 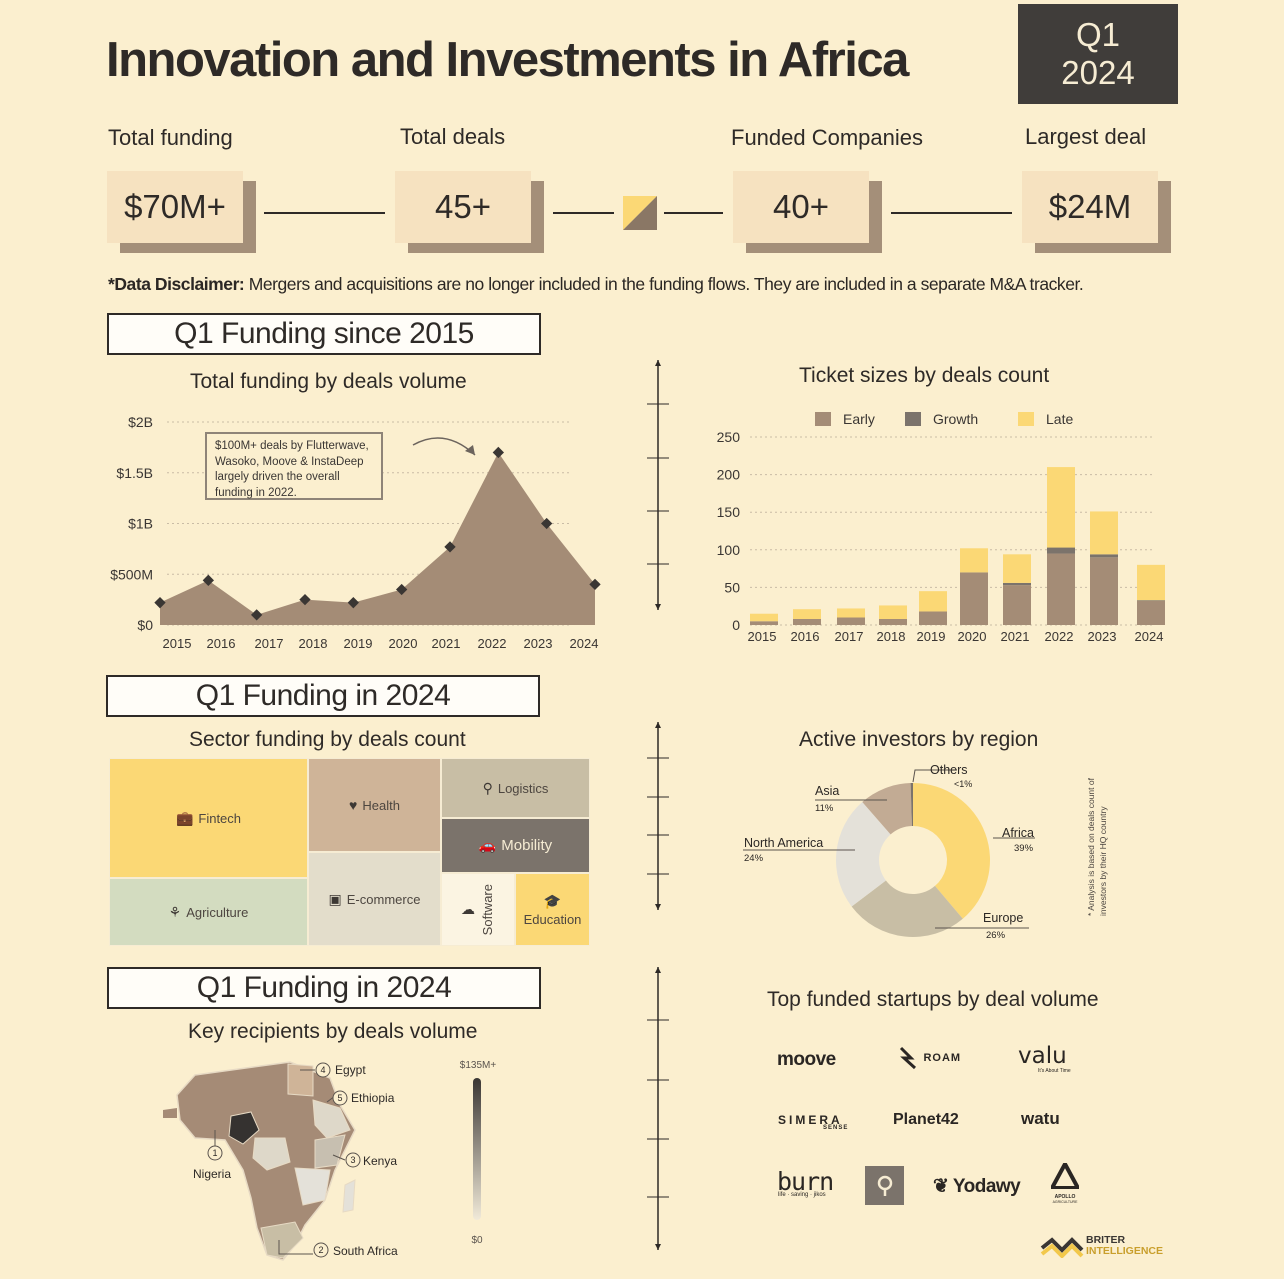 I want to click on stat-value-largest-deal: $24M, so click(x=1090, y=207).